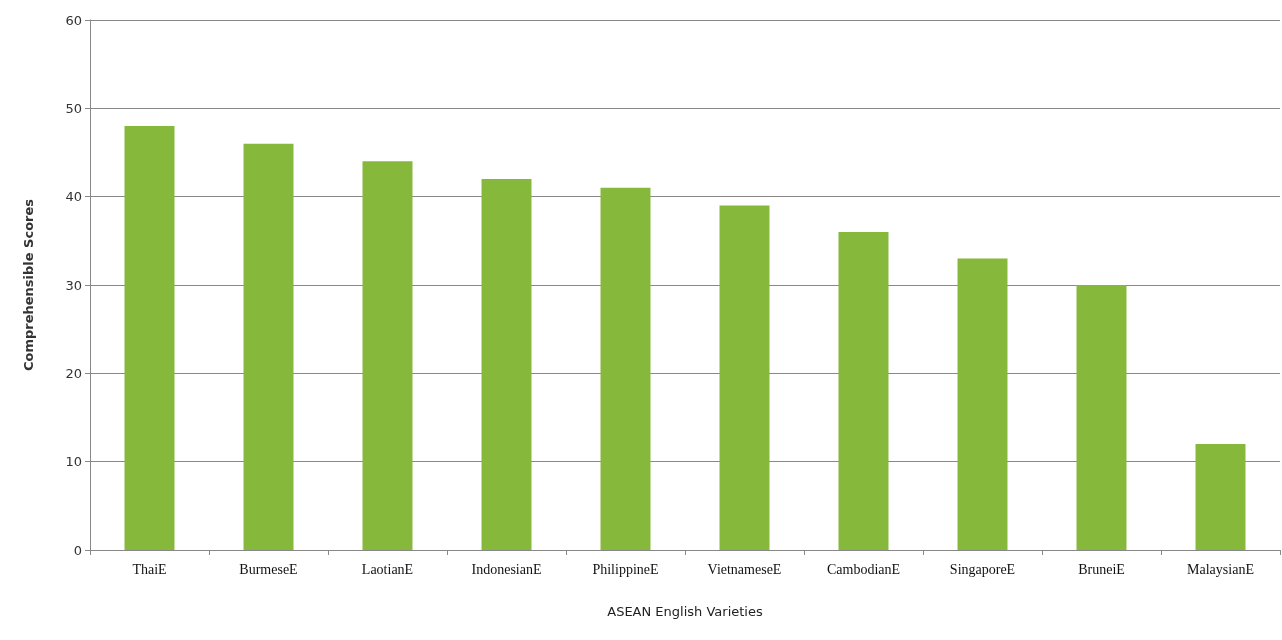 The width and height of the screenshot is (1282, 640). I want to click on x-tick-label: PhilippineE, so click(625, 569).